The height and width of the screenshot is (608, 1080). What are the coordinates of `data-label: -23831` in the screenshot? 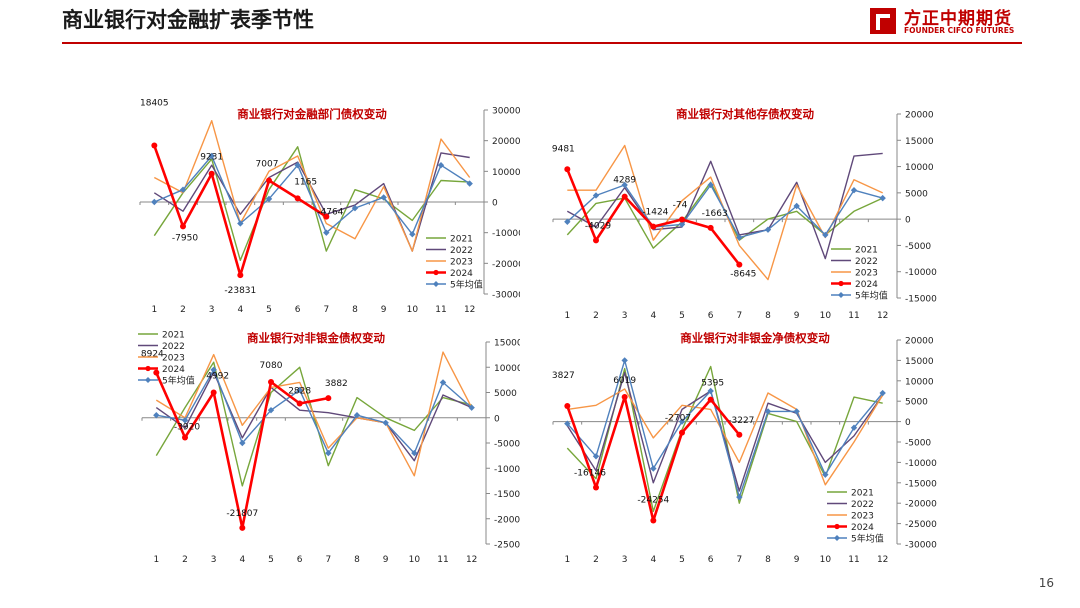 It's located at (240, 291).